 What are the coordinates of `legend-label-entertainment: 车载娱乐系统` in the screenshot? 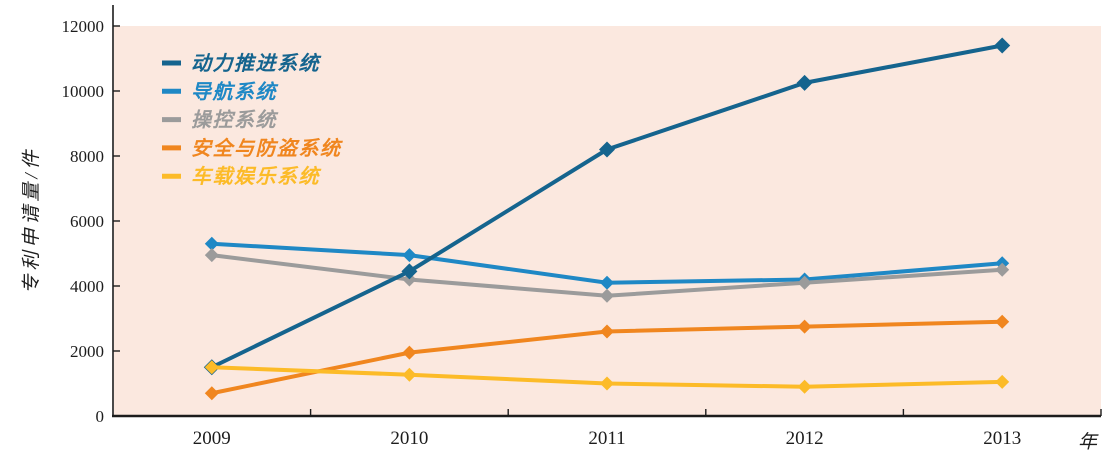 It's located at (256, 176).